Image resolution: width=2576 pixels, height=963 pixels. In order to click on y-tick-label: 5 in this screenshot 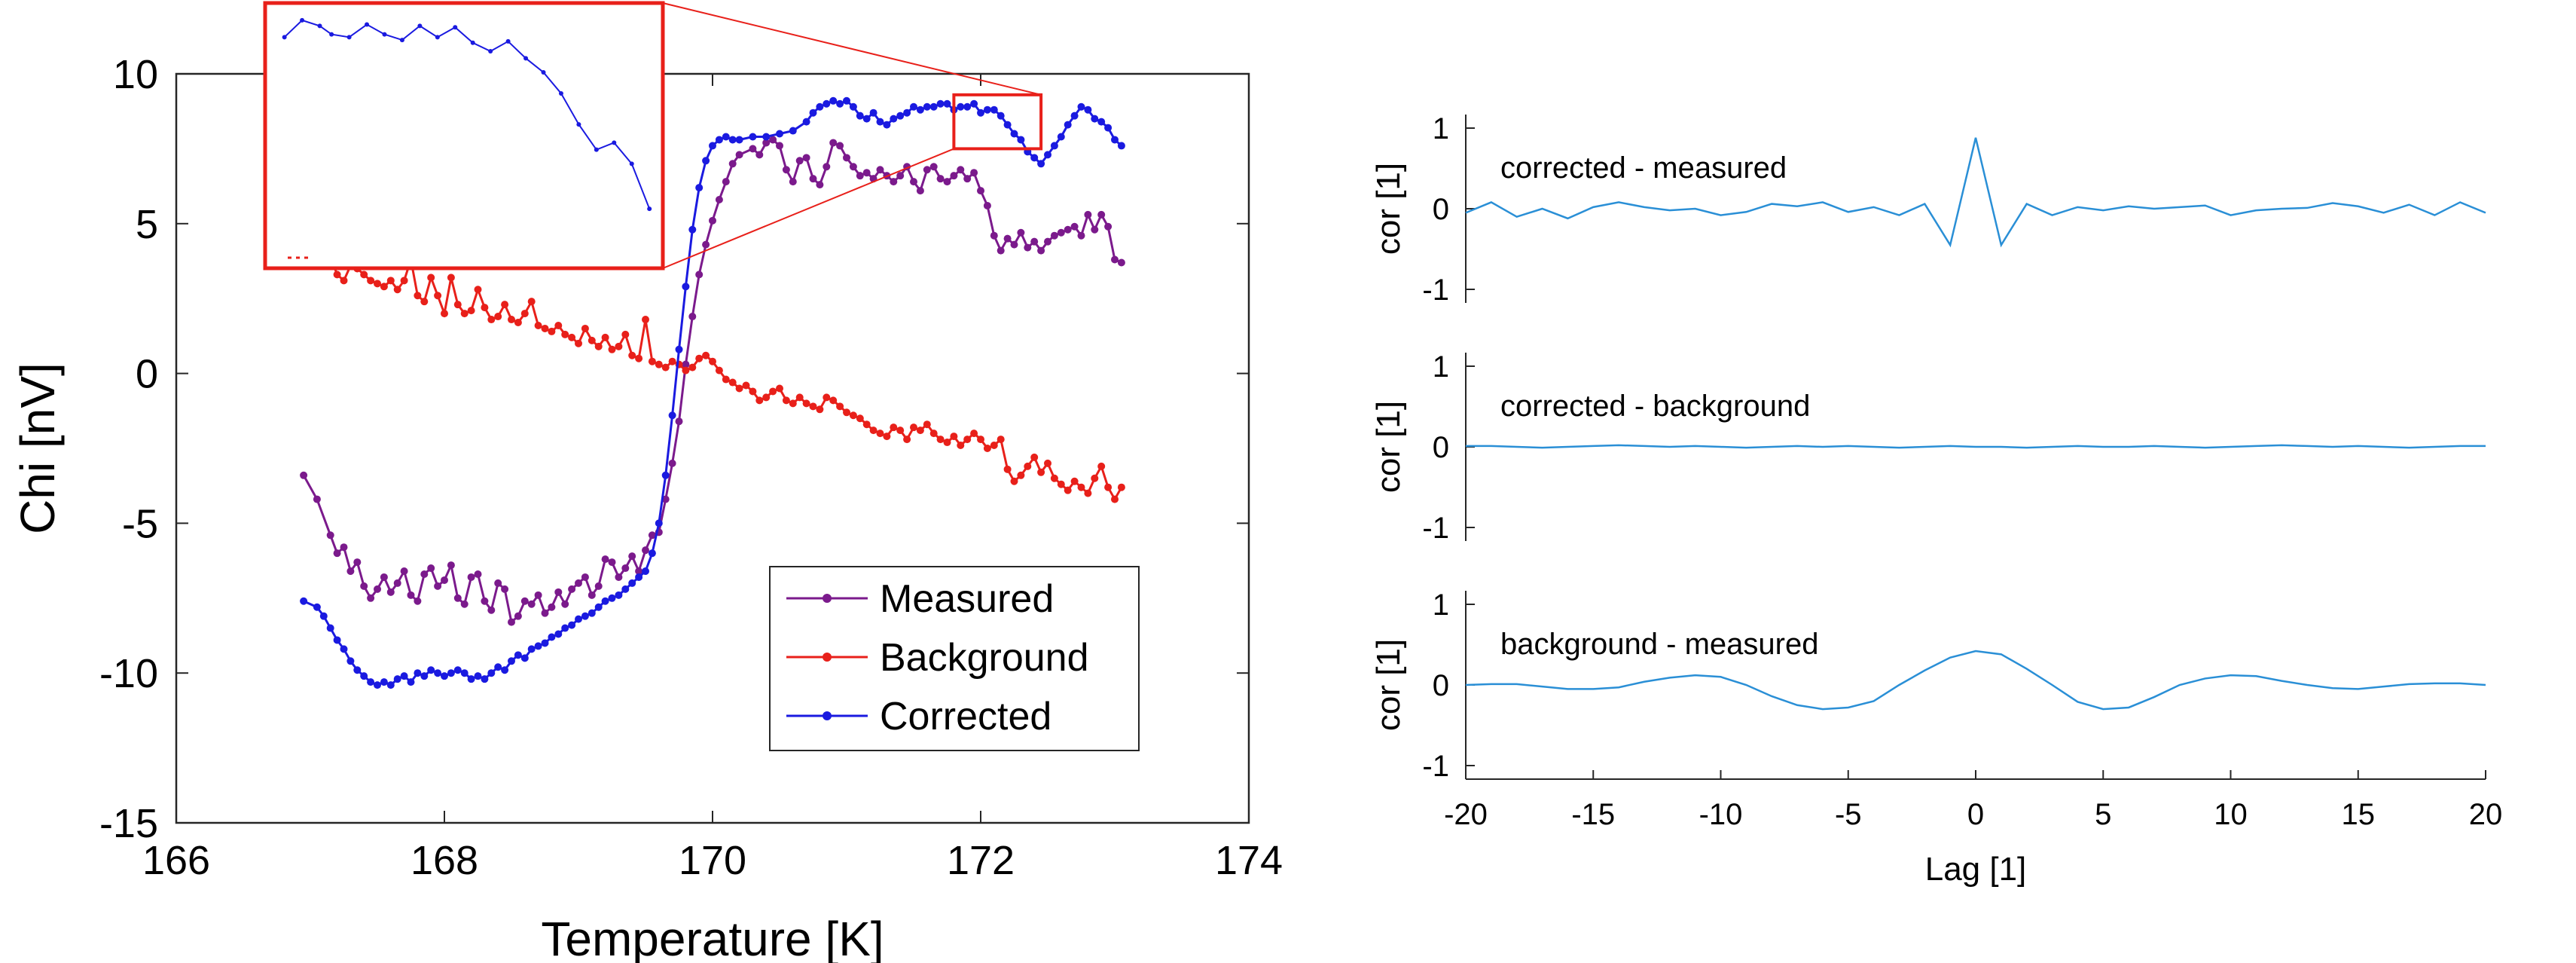, I will do `click(147, 224)`.